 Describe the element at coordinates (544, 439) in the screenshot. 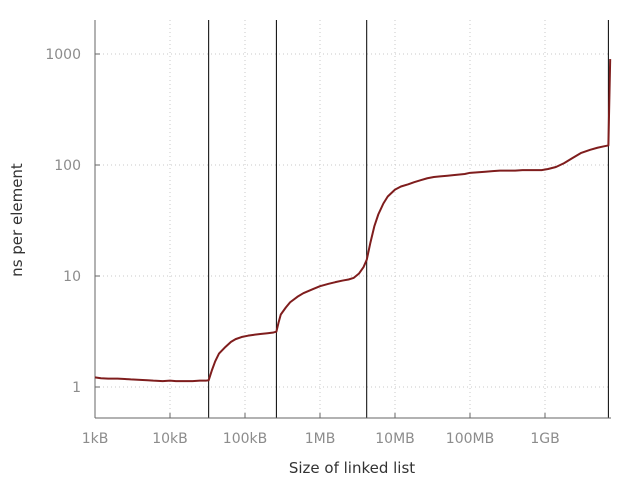

I see `x-tick-label: 1GB` at that location.